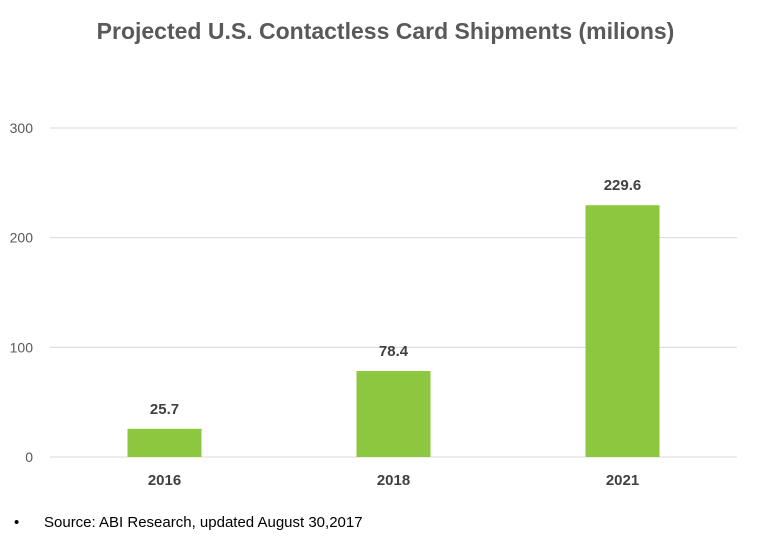  What do you see at coordinates (623, 185) in the screenshot?
I see `data-label: 229.6` at bounding box center [623, 185].